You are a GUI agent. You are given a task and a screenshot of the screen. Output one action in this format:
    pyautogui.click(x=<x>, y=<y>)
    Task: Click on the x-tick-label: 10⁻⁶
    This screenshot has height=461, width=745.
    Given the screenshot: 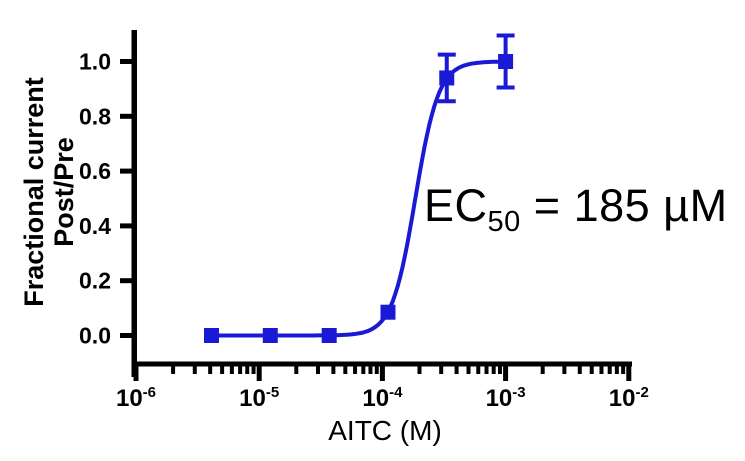 What is the action you would take?
    pyautogui.click(x=136, y=398)
    